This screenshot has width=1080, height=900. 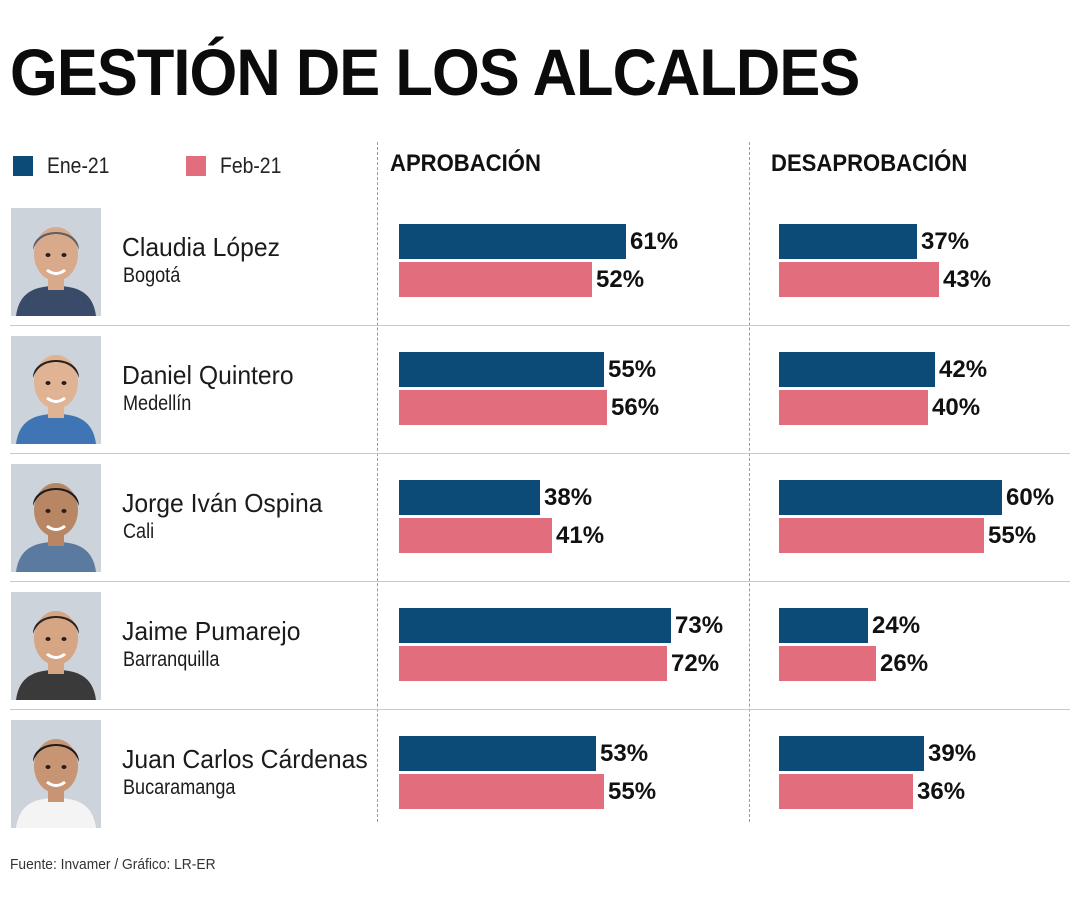 What do you see at coordinates (632, 791) in the screenshot?
I see `bar-label-aprobacion-feb21: 55%` at bounding box center [632, 791].